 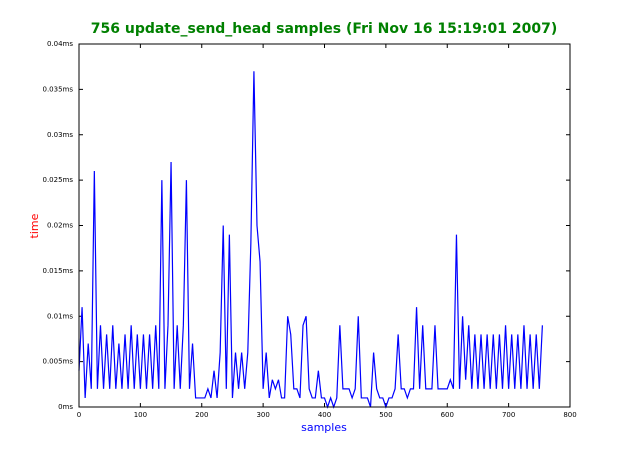 I want to click on x-tick-label: 300, so click(x=262, y=415).